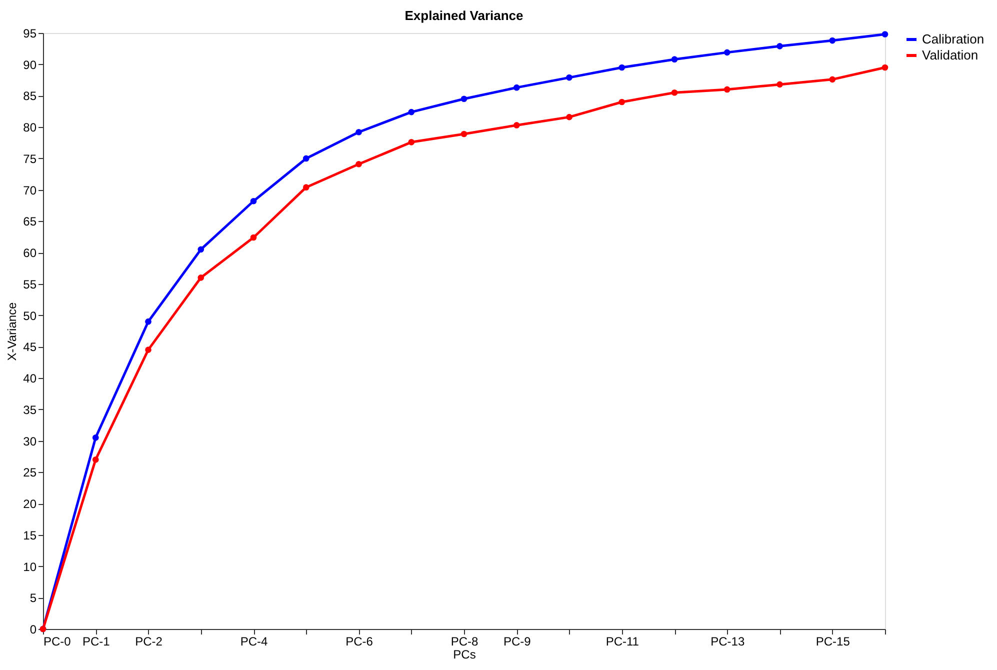 Image resolution: width=997 pixels, height=670 pixels. Describe the element at coordinates (30, 127) in the screenshot. I see `y-tick-label: 80` at that location.